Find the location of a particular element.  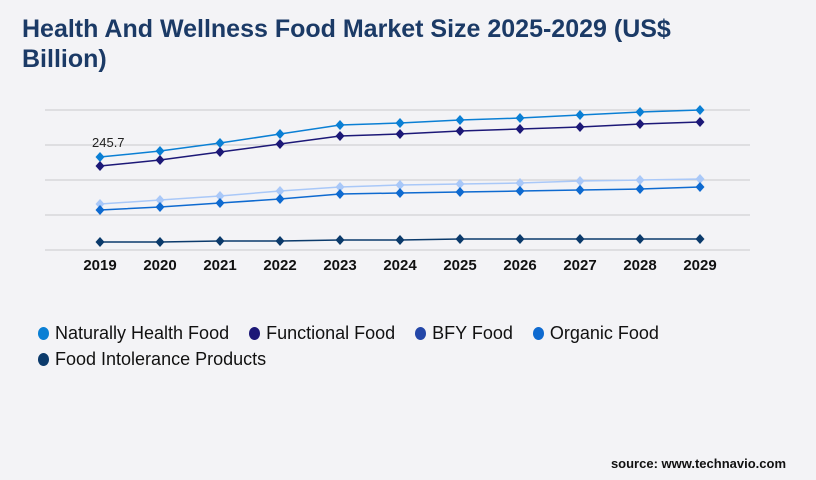

x-tick-label: 2020 is located at coordinates (159, 265).